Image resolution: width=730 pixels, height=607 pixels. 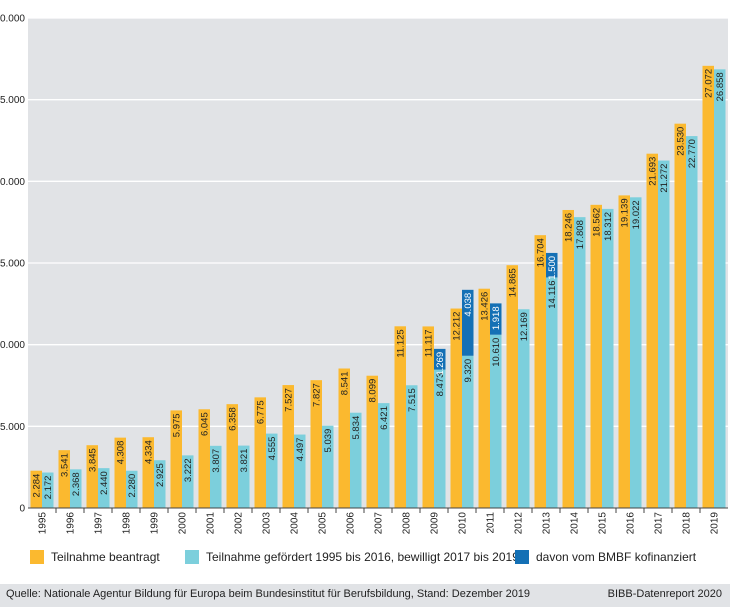 What do you see at coordinates (43, 523) in the screenshot?
I see `x-tick-label: 1995` at bounding box center [43, 523].